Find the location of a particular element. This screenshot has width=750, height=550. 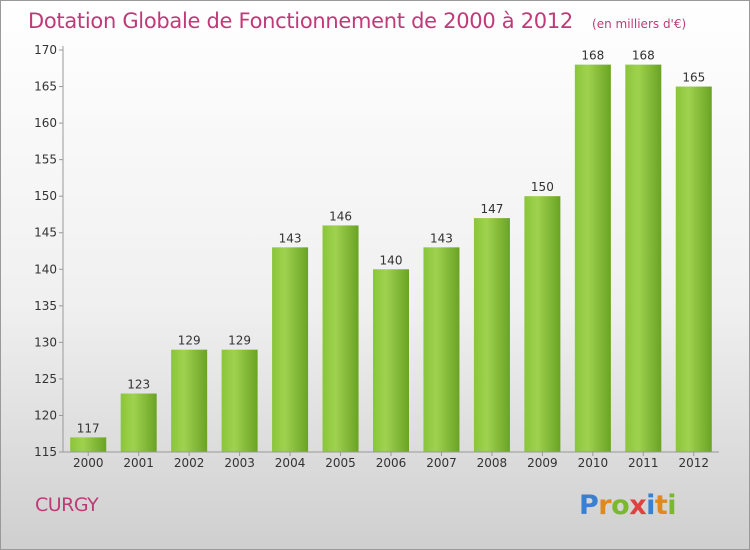

value-label: 140 is located at coordinates (391, 260).